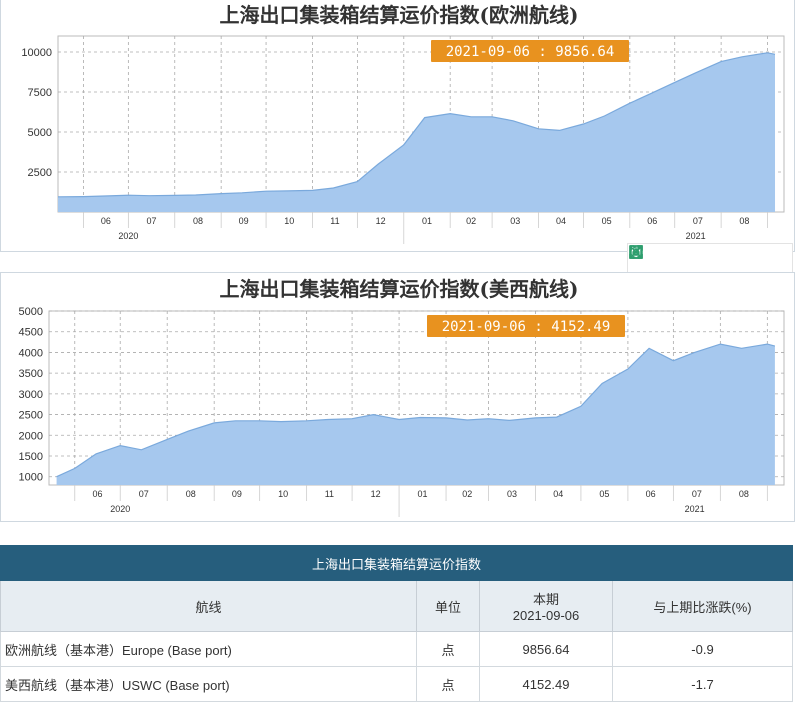 This screenshot has height=702, width=796. I want to click on col-change-header: 与上期比涨跌(%), so click(702, 606).